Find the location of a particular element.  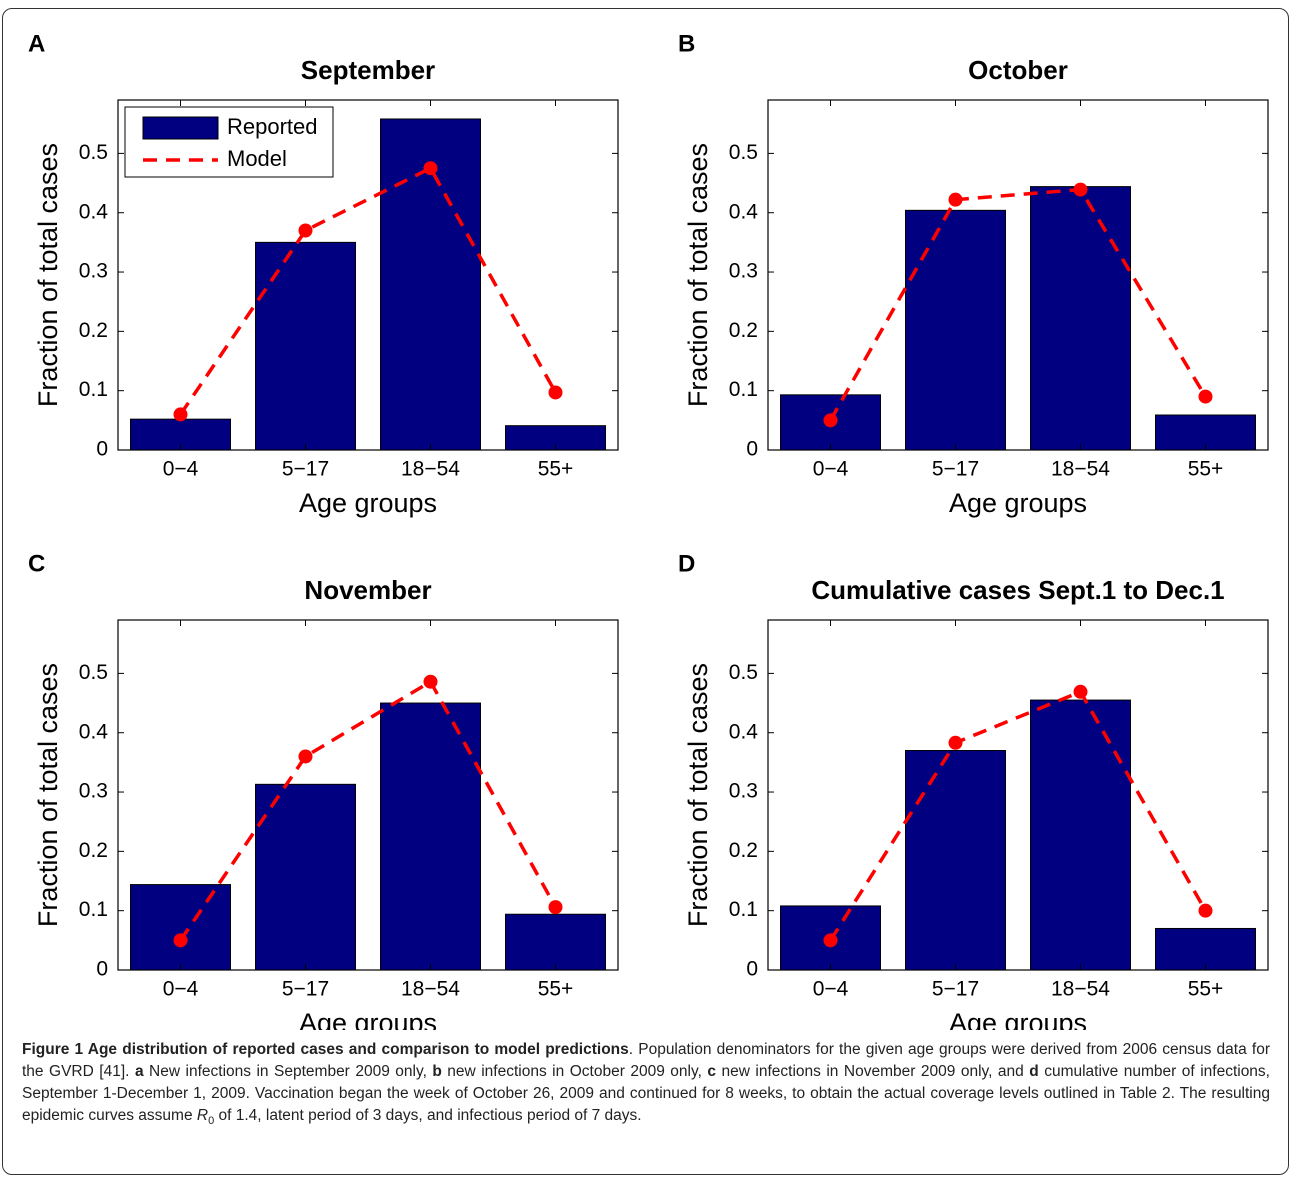

caption-run: 0 is located at coordinates (211, 1121).